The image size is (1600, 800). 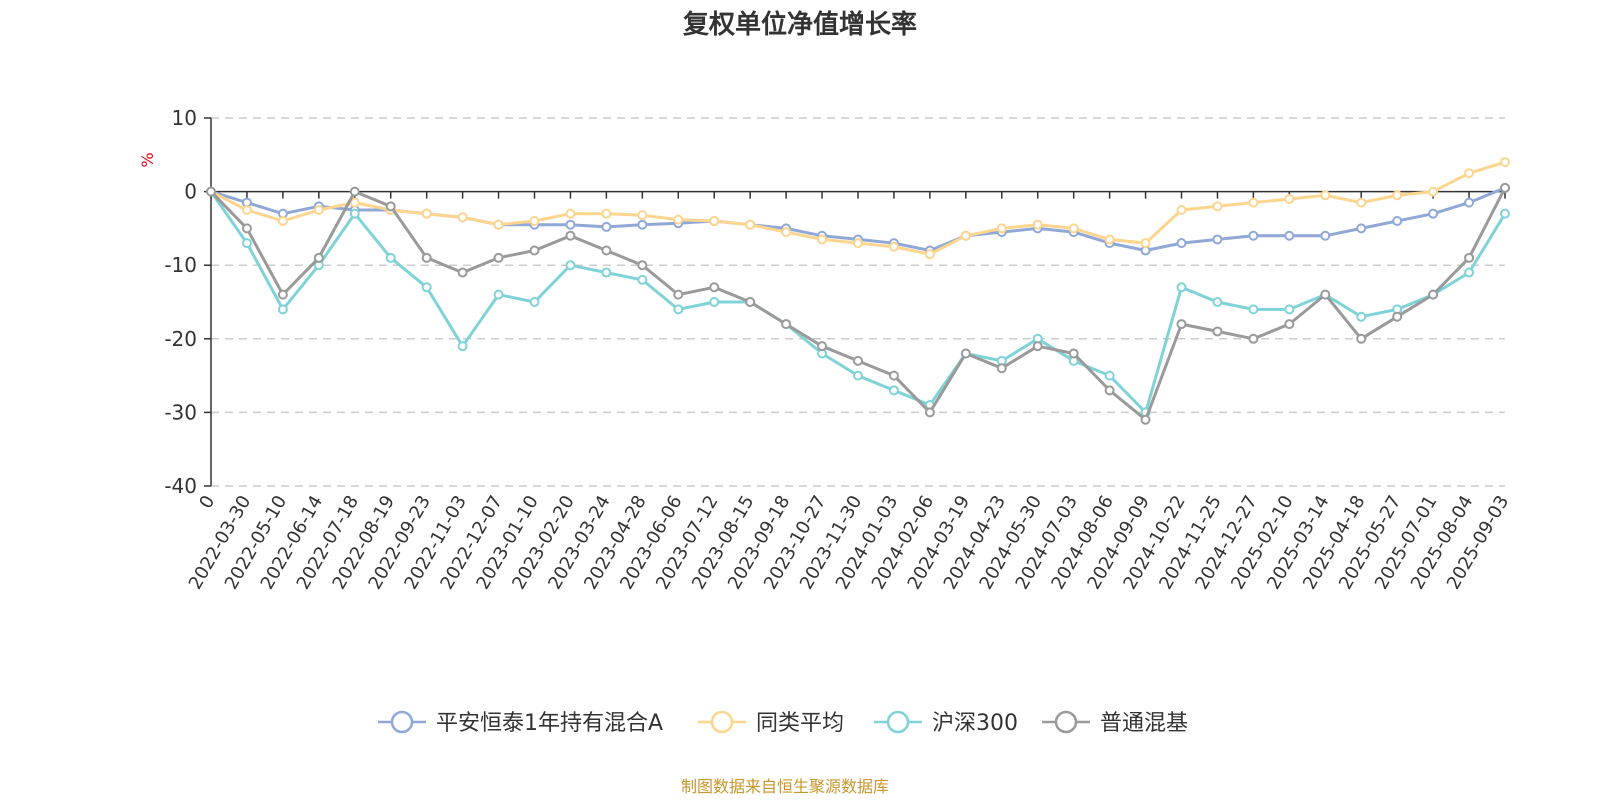 What do you see at coordinates (180, 486) in the screenshot?
I see `y-tick-label: -40` at bounding box center [180, 486].